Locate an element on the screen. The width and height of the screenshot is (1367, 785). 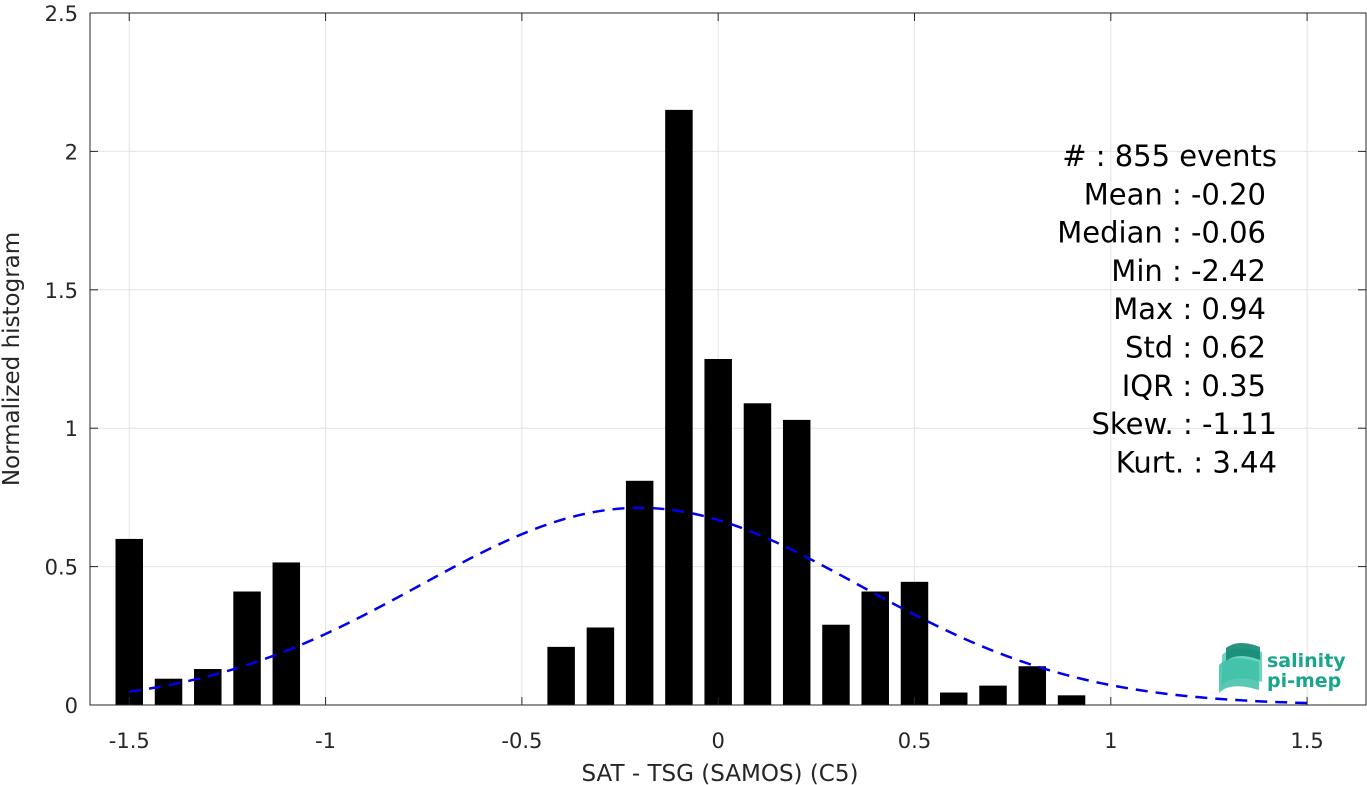
x-tick-labels: -1.5 -1 -0.5 0 0.5 1 1.5 is located at coordinates (716, 741).